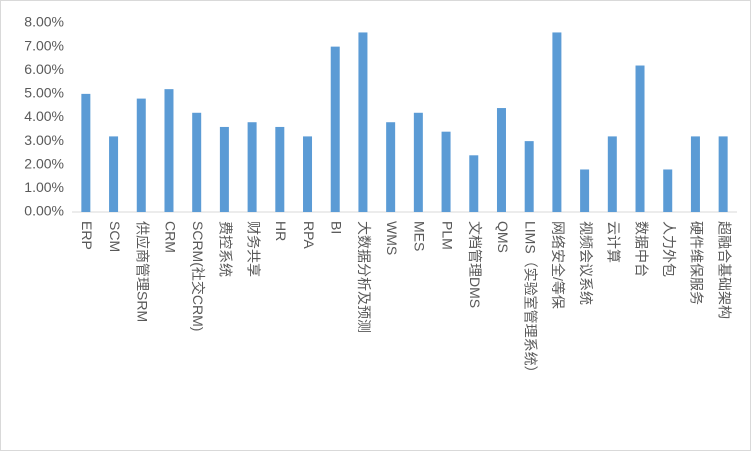 Image resolution: width=752 pixels, height=452 pixels. Describe the element at coordinates (392, 238) in the screenshot. I see `x-tick-label: WMS` at that location.